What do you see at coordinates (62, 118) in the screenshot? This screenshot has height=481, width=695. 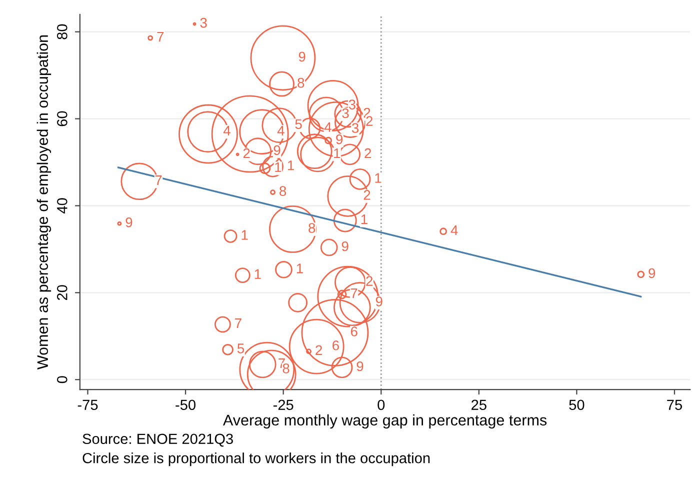 I see `y-tick-label: 60` at bounding box center [62, 118].